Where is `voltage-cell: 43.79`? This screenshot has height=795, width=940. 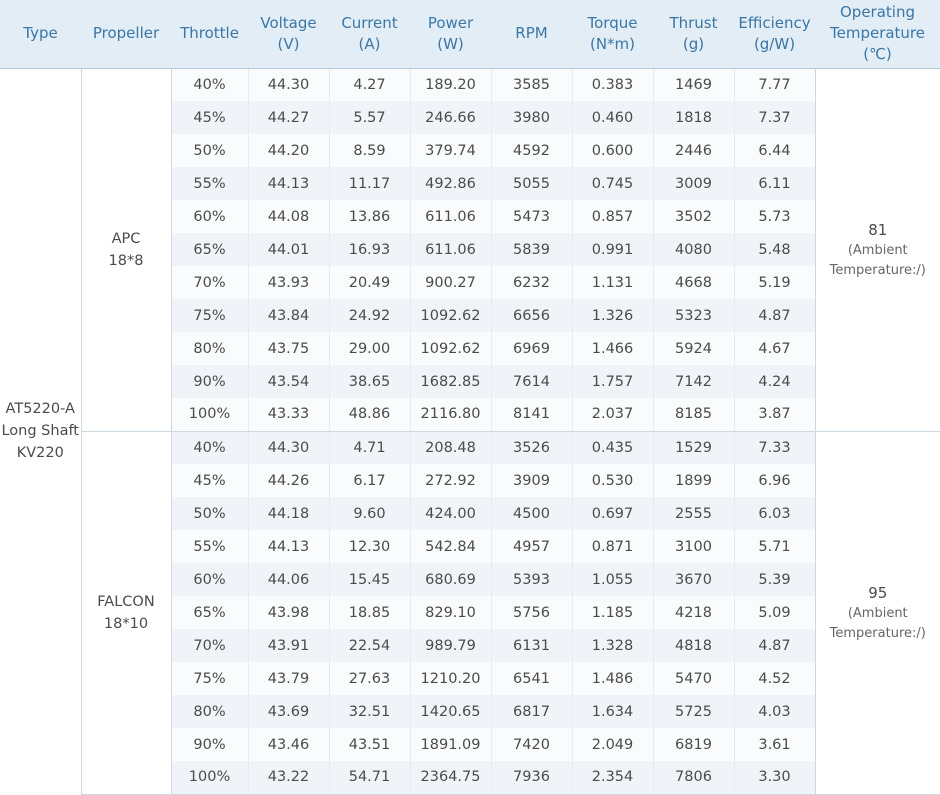 voltage-cell: 43.79 is located at coordinates (288, 678).